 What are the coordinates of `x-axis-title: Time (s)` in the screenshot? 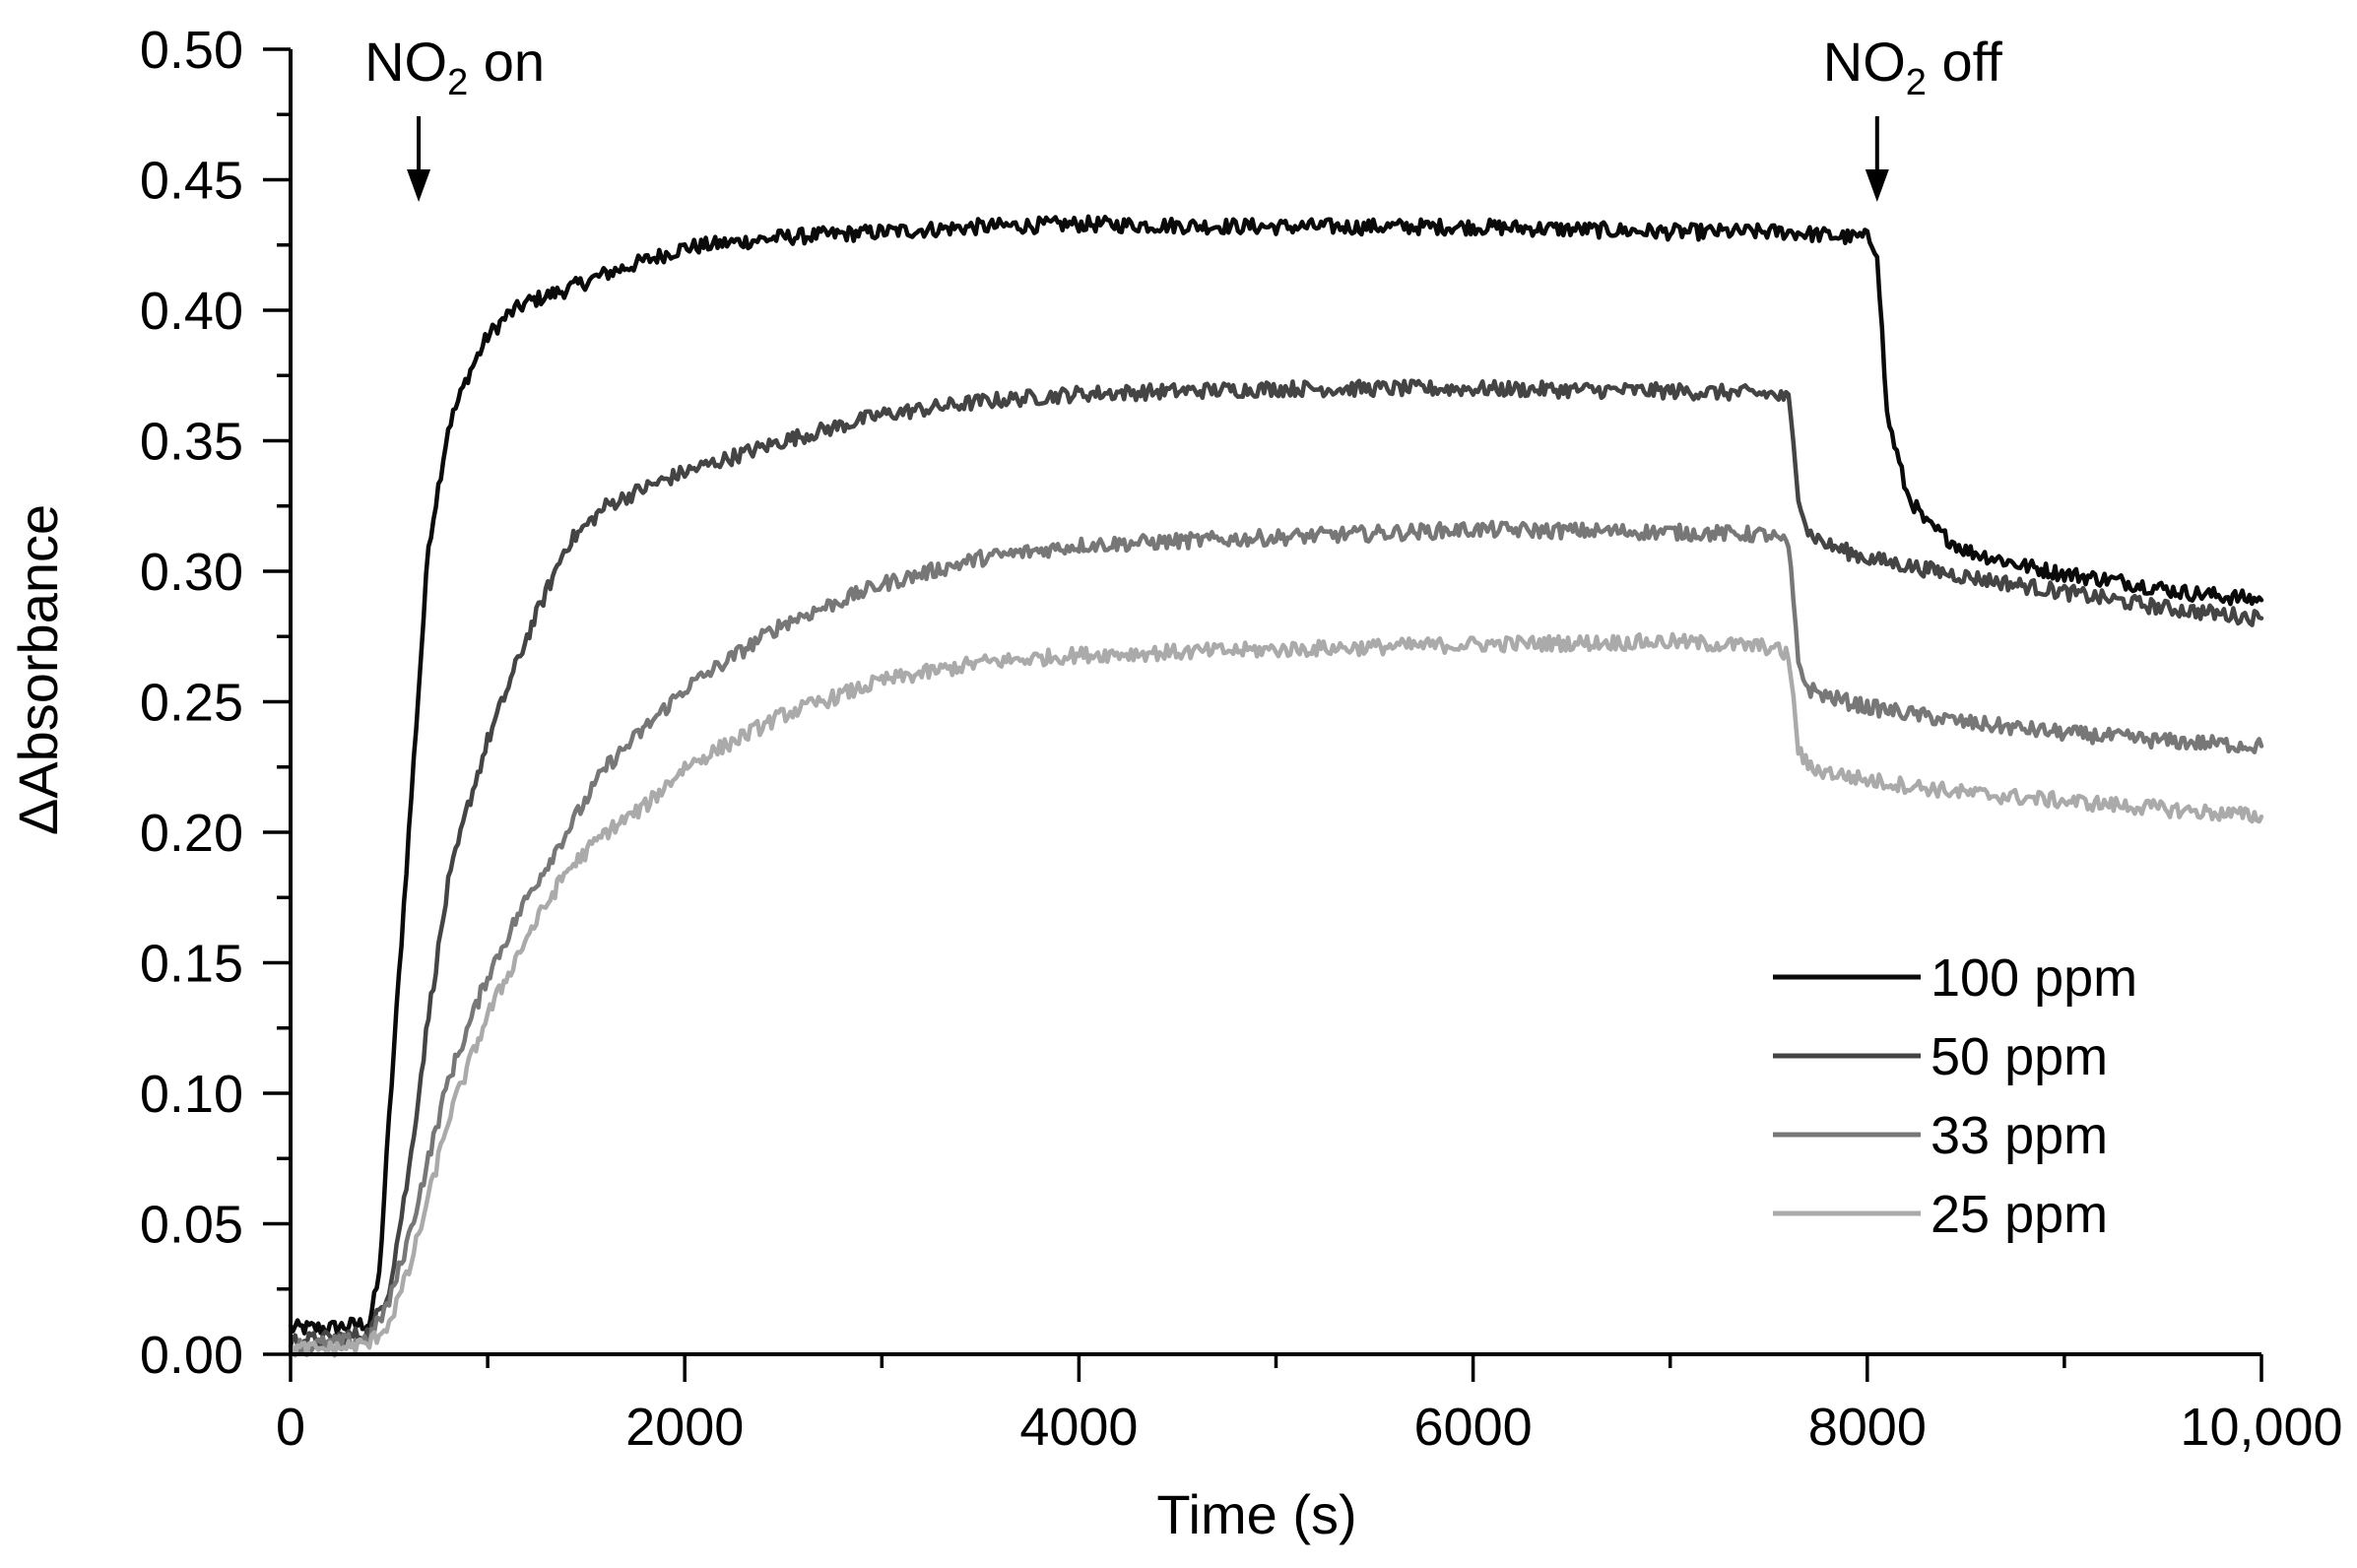 It's located at (1256, 1514).